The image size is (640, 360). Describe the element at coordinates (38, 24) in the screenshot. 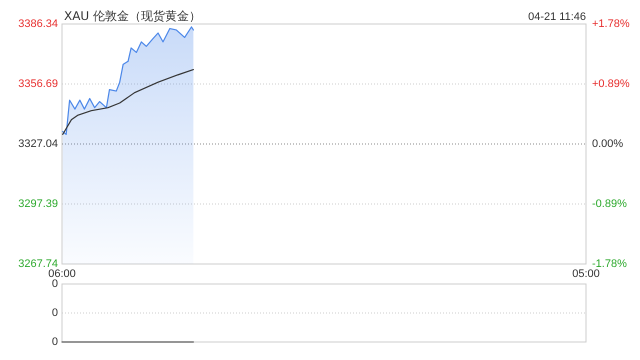

I see `y-tick-label: 3386.34` at that location.